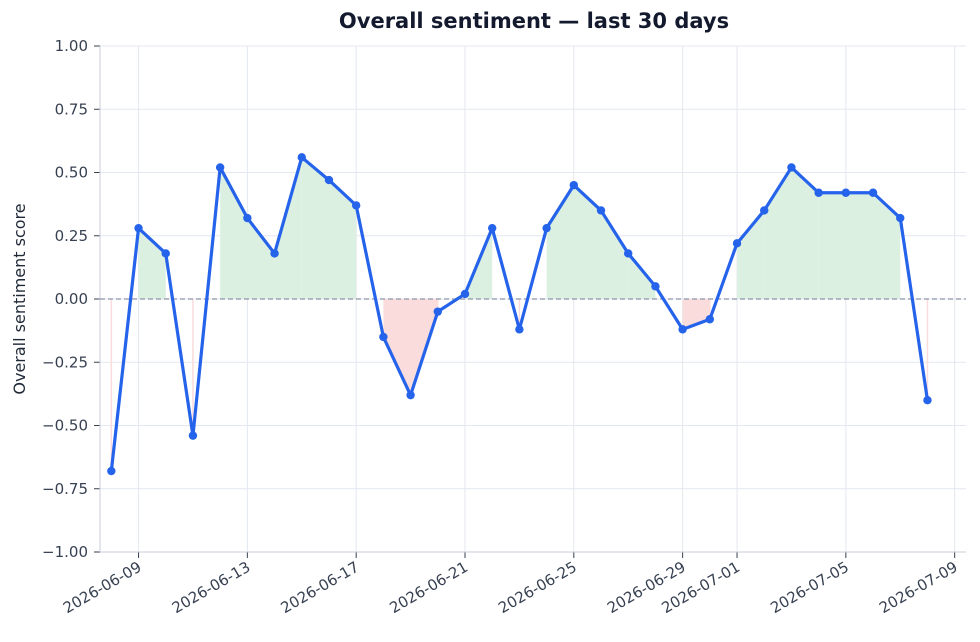 This screenshot has width=980, height=642. Describe the element at coordinates (809, 587) in the screenshot. I see `x-tick-label: 2026-07-05` at that location.